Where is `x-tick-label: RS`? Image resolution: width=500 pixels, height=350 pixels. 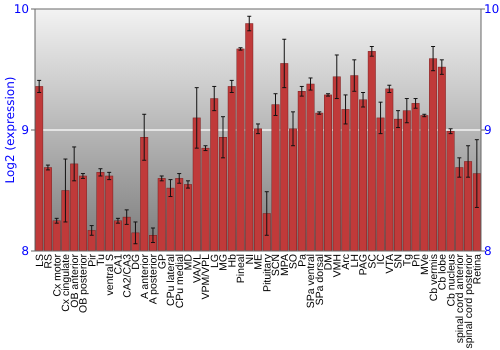 x-tick-label: RS is located at coordinates (48, 261).